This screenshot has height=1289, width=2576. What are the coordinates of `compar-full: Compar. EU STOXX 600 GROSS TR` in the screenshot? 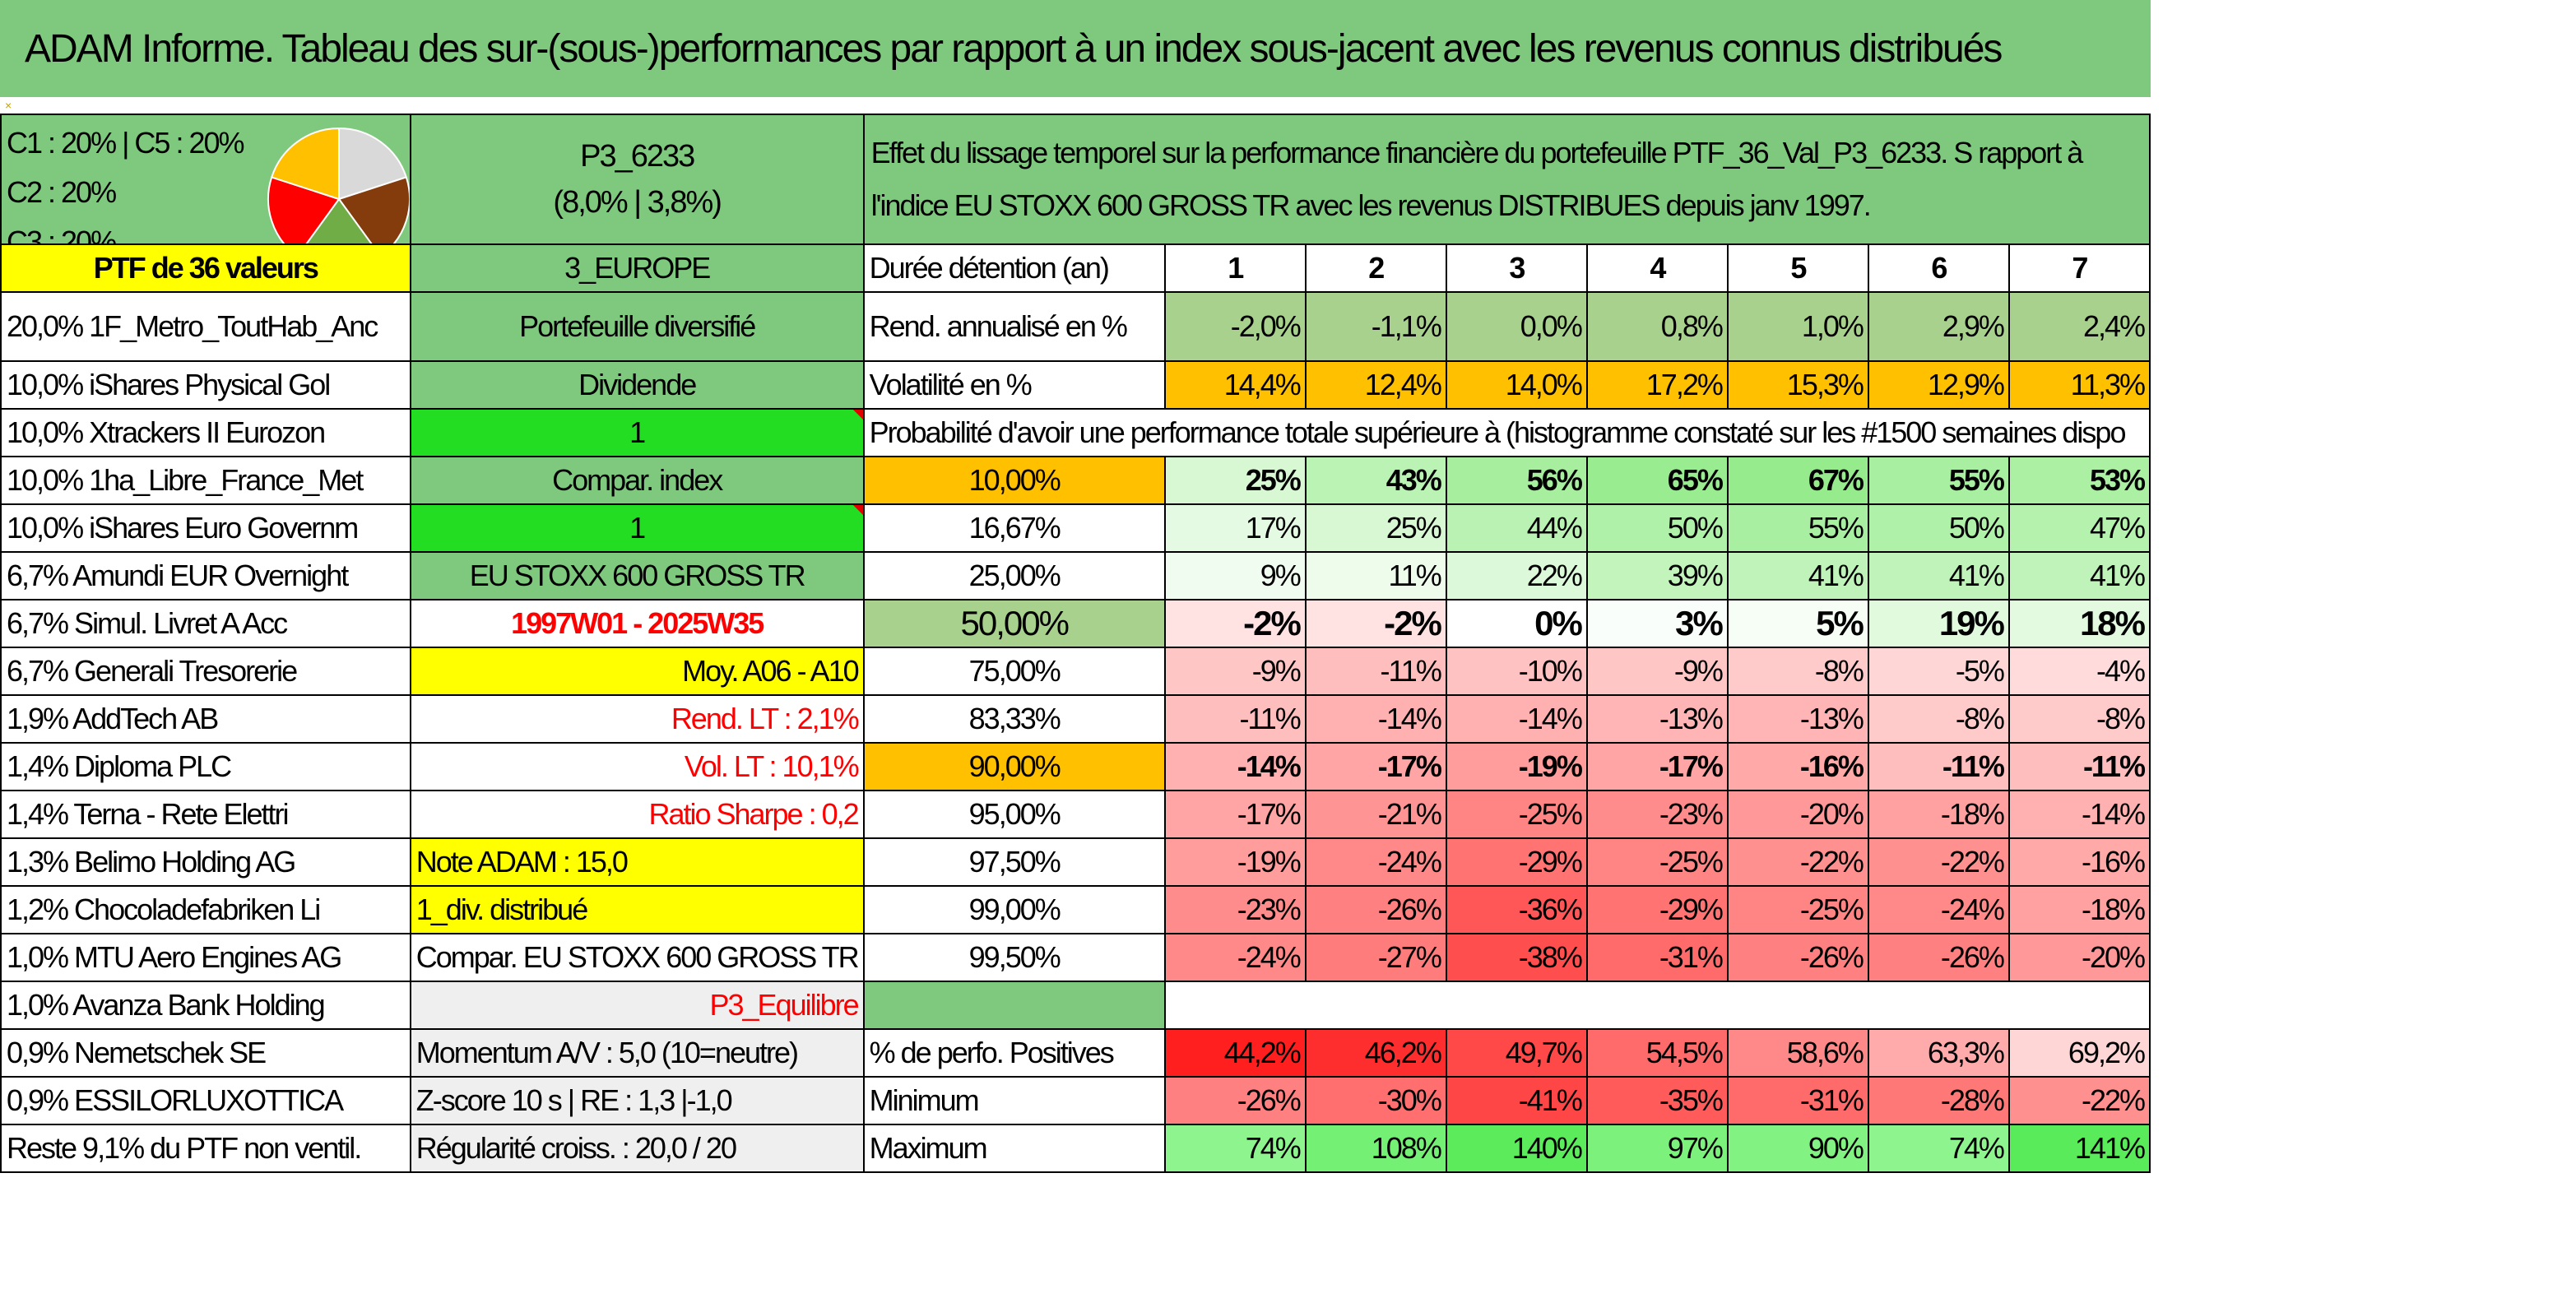 It's located at (637, 957).